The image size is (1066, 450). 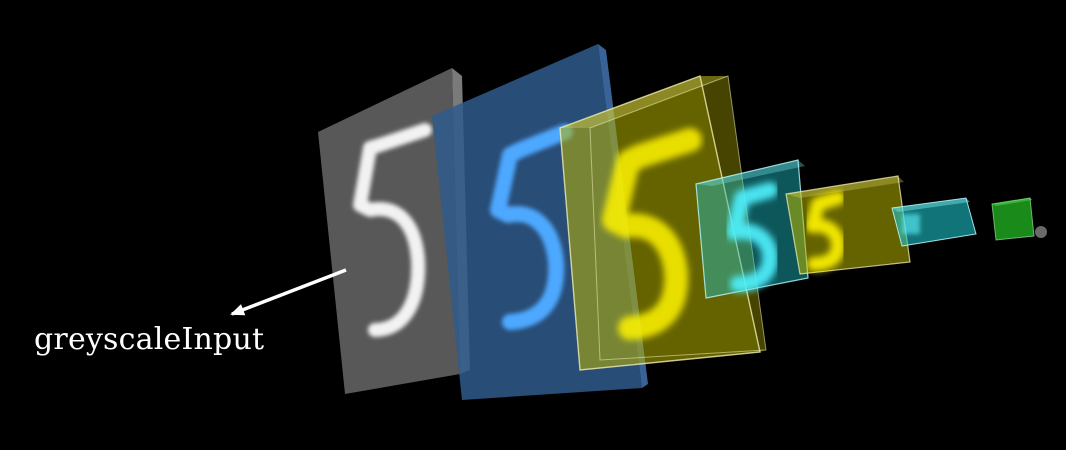 What do you see at coordinates (392, 230) in the screenshot?
I see `greyscale-digit-five` at bounding box center [392, 230].